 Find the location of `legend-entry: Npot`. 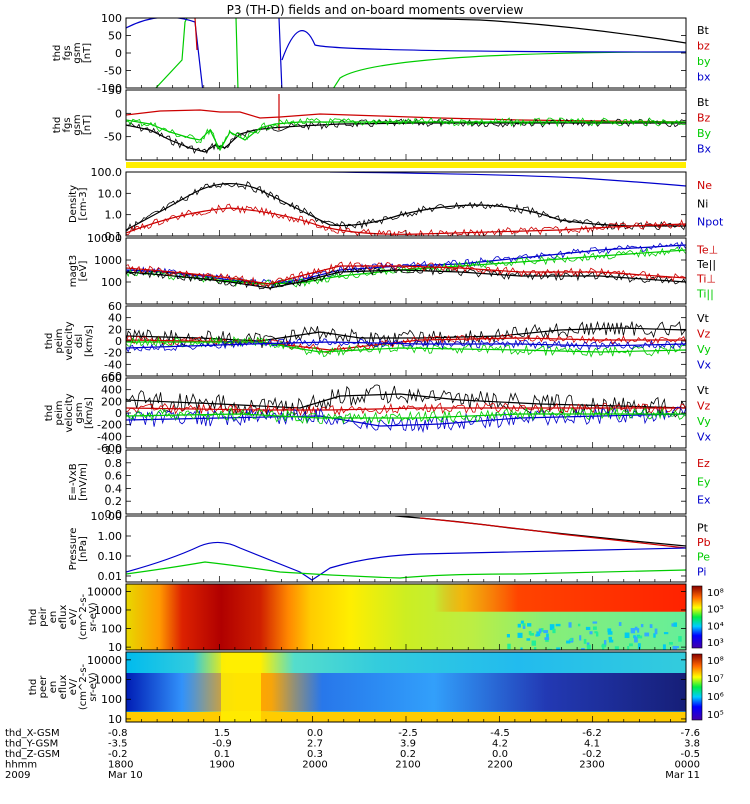

legend-entry: Npot is located at coordinates (710, 222).